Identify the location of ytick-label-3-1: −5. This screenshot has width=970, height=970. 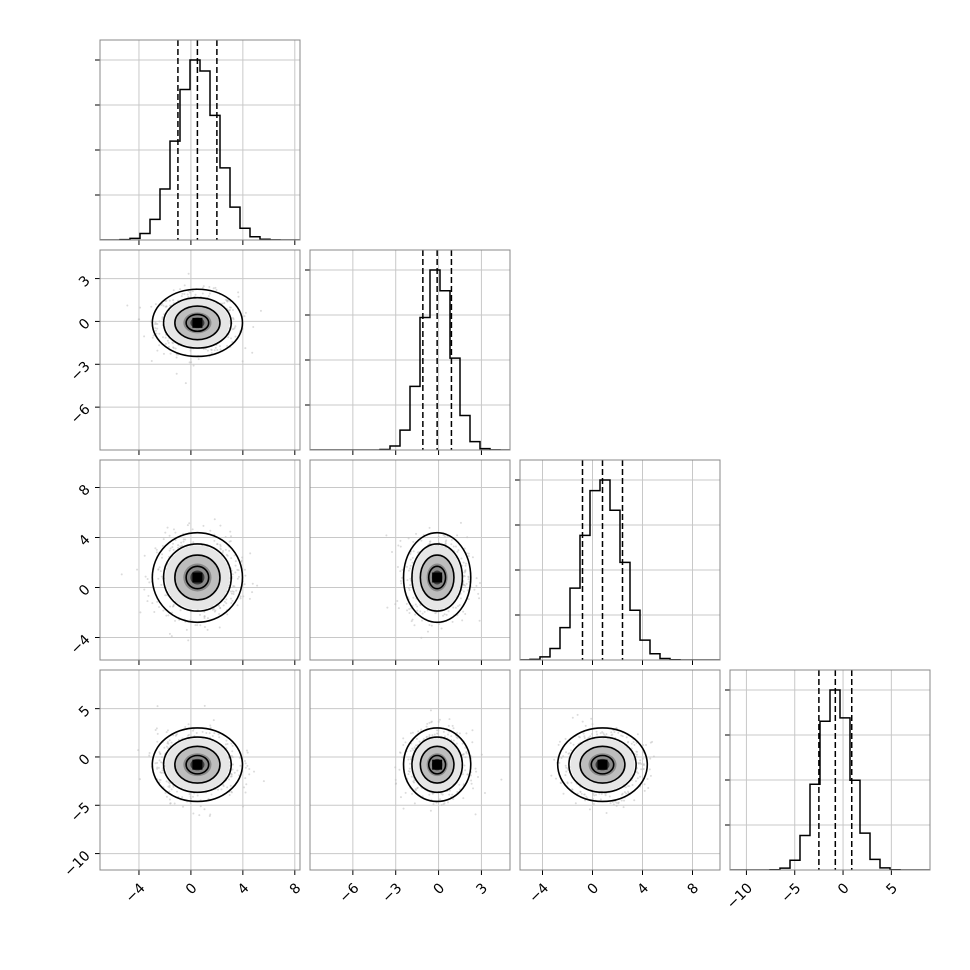
(81, 813).